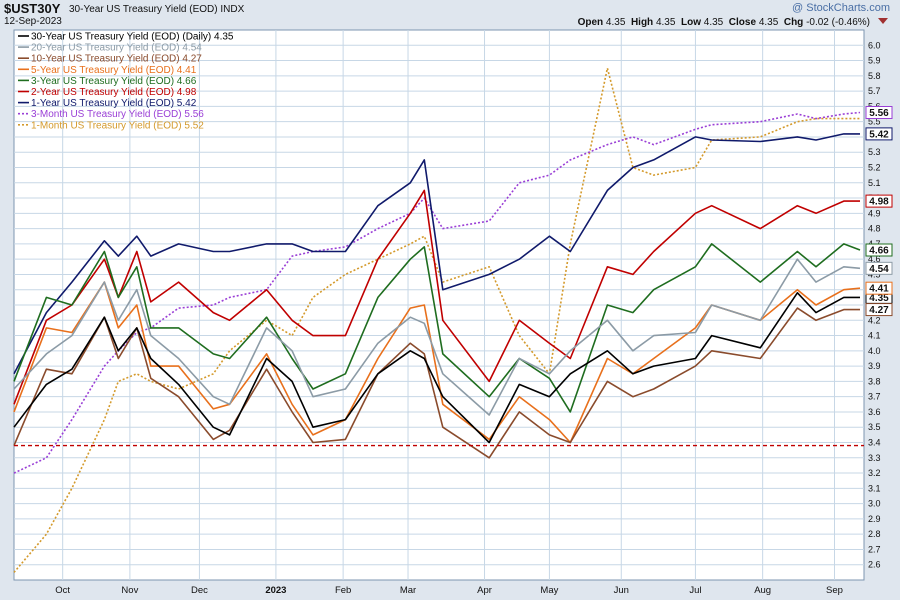  Describe the element at coordinates (62, 590) in the screenshot. I see `x-tick-label: Oct` at that location.